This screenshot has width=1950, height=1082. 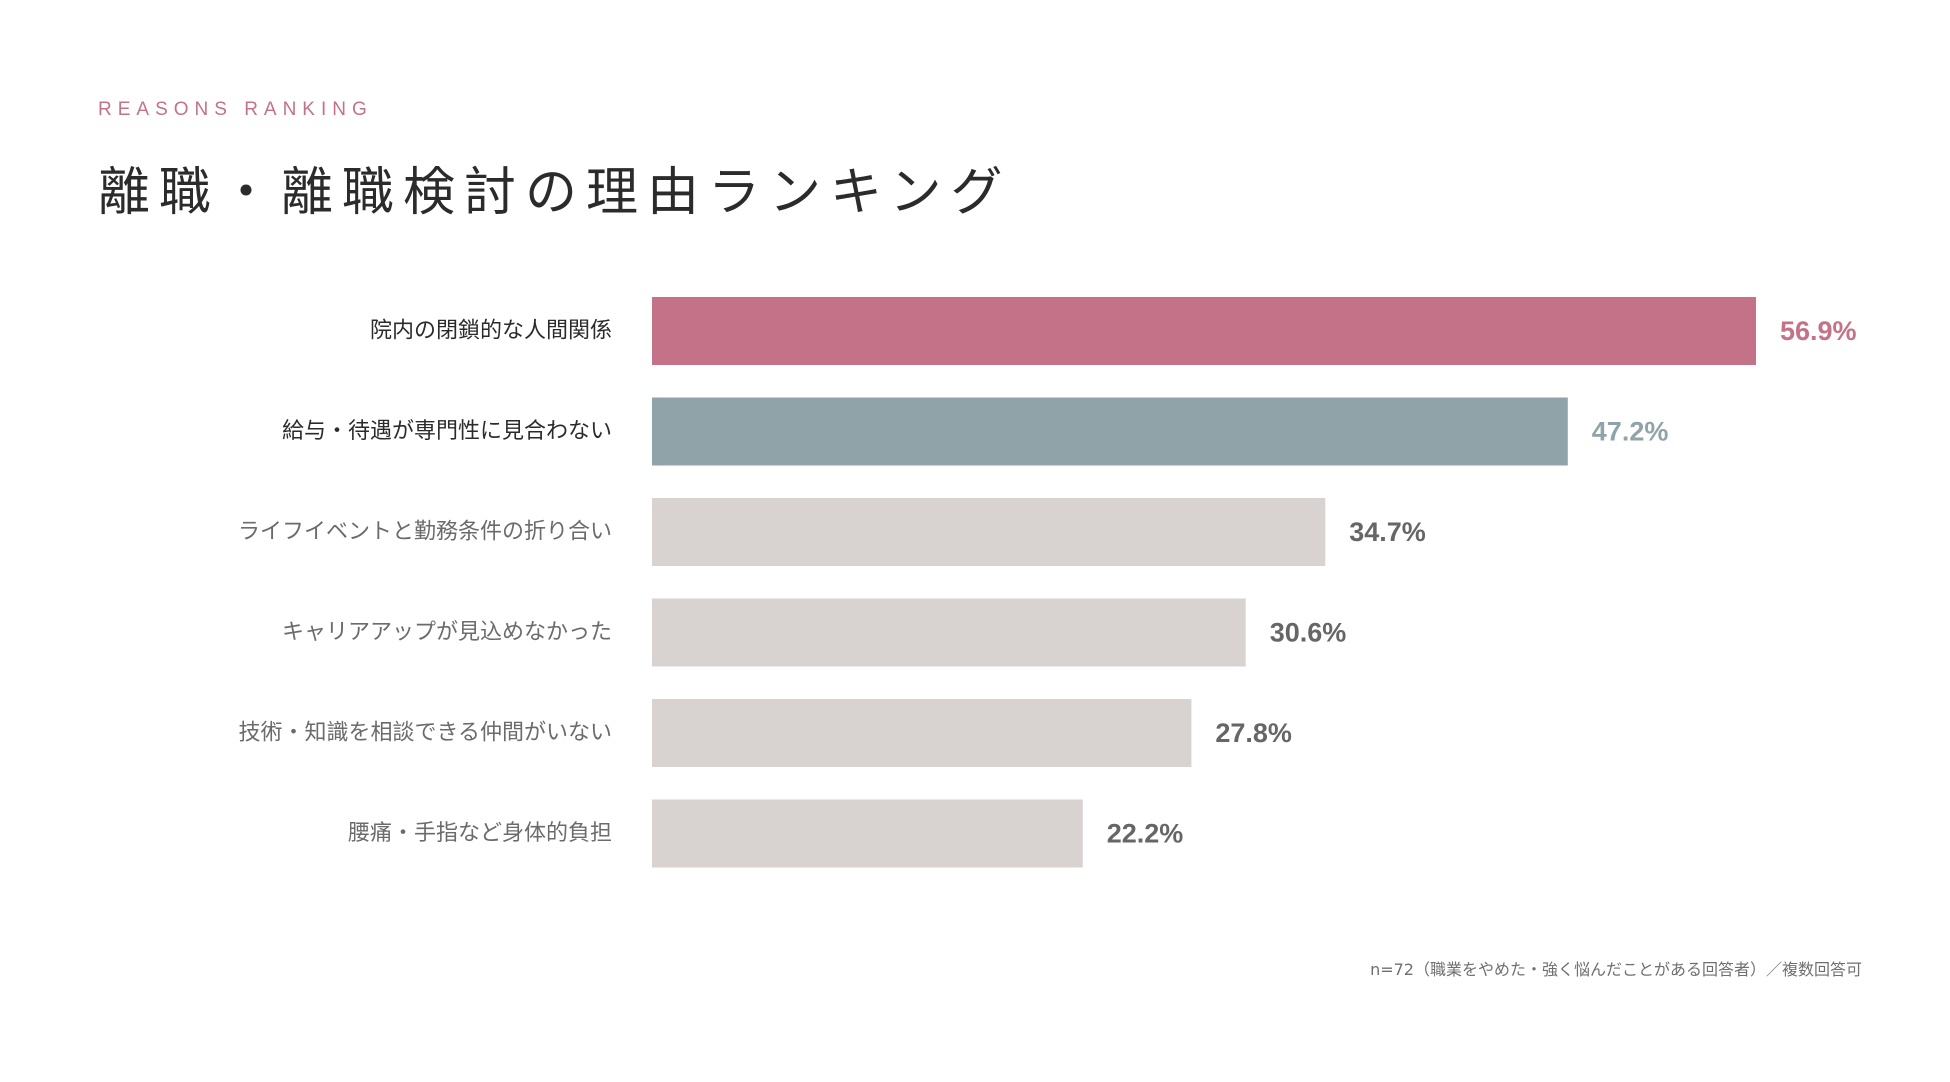 I want to click on value-label: 22.2%, so click(x=1145, y=834).